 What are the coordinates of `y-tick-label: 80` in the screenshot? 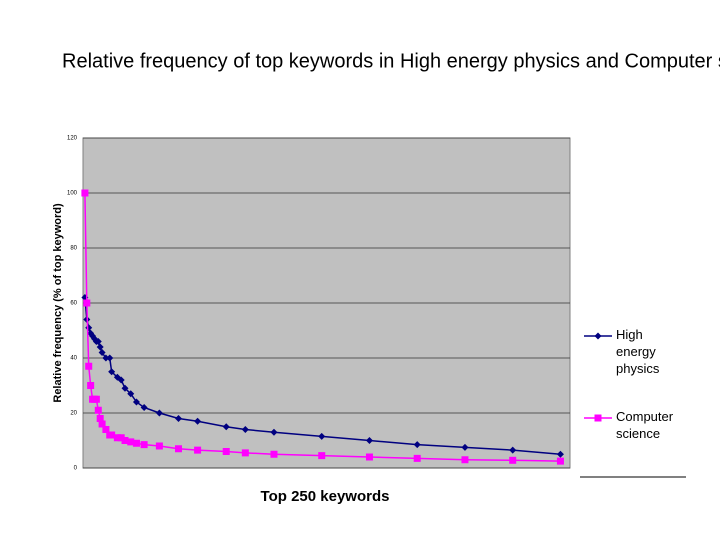 It's located at (73, 249).